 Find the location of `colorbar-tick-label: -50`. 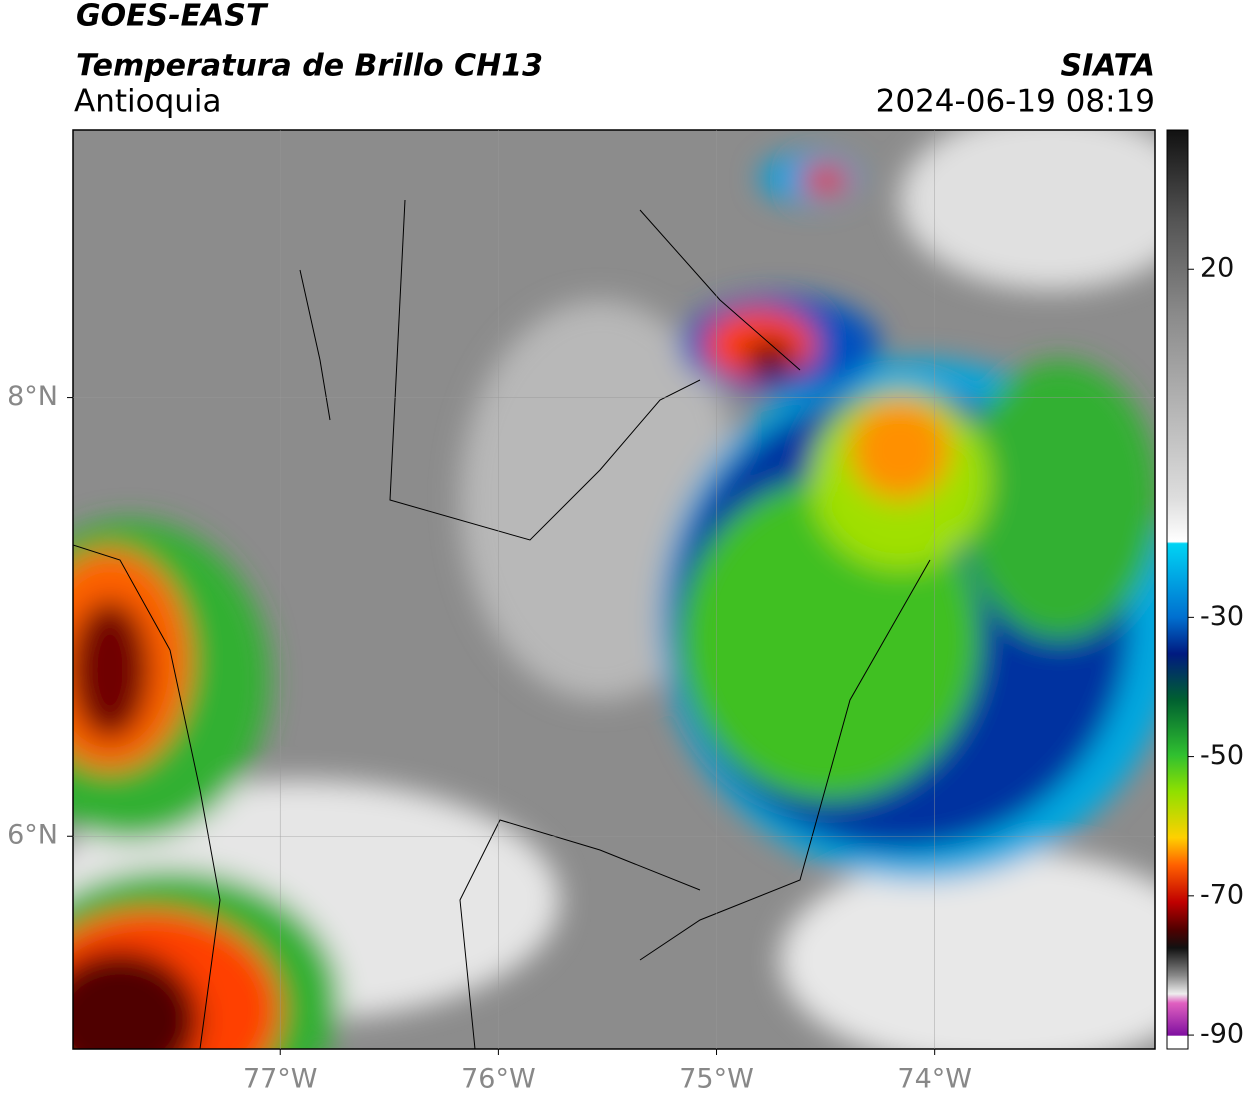

colorbar-tick-label: -50 is located at coordinates (1222, 755).